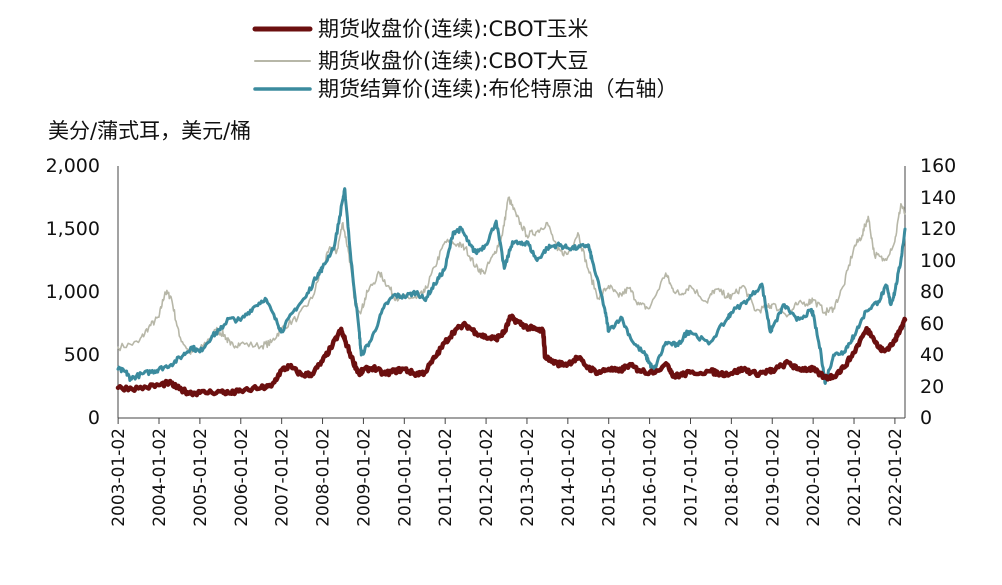 This screenshot has width=1002, height=585. Describe the element at coordinates (149, 131) in the screenshot. I see `left-axis-unit-label: 美分/蒲式耳，美元/桶` at that location.